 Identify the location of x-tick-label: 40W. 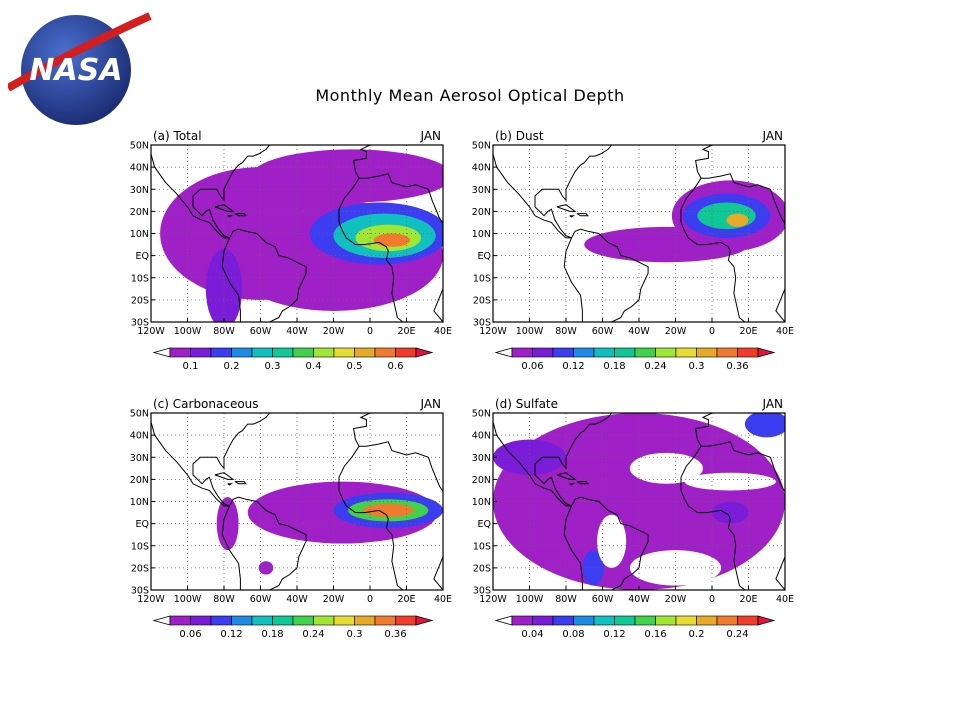
(297, 331).